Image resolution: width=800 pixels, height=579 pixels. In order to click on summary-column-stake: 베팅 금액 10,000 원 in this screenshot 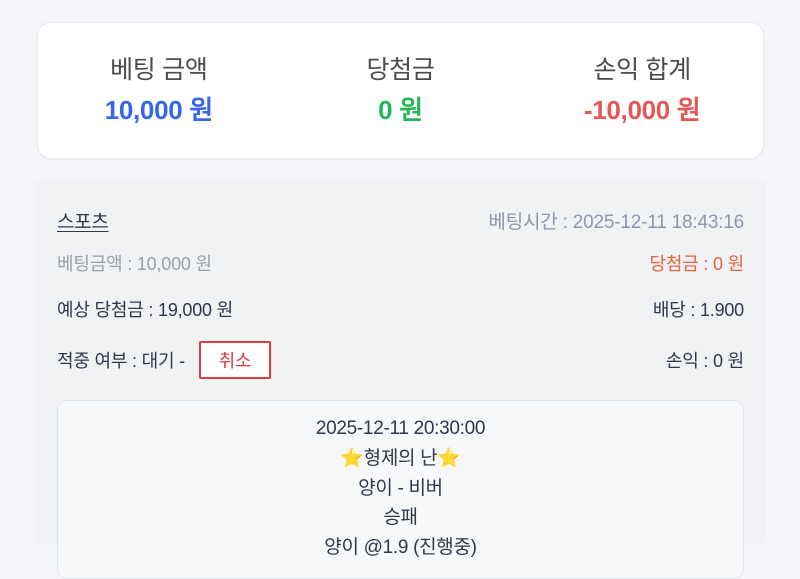, I will do `click(159, 90)`.